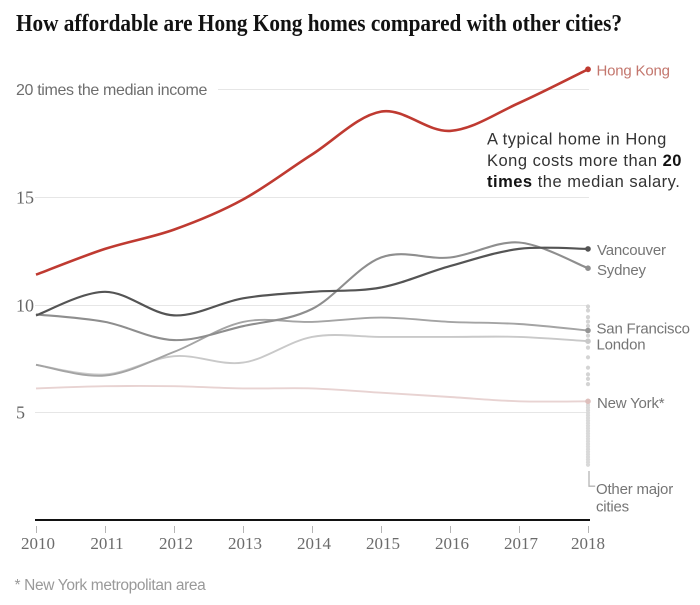  What do you see at coordinates (245, 543) in the screenshot?
I see `svg-text: 2013` at bounding box center [245, 543].